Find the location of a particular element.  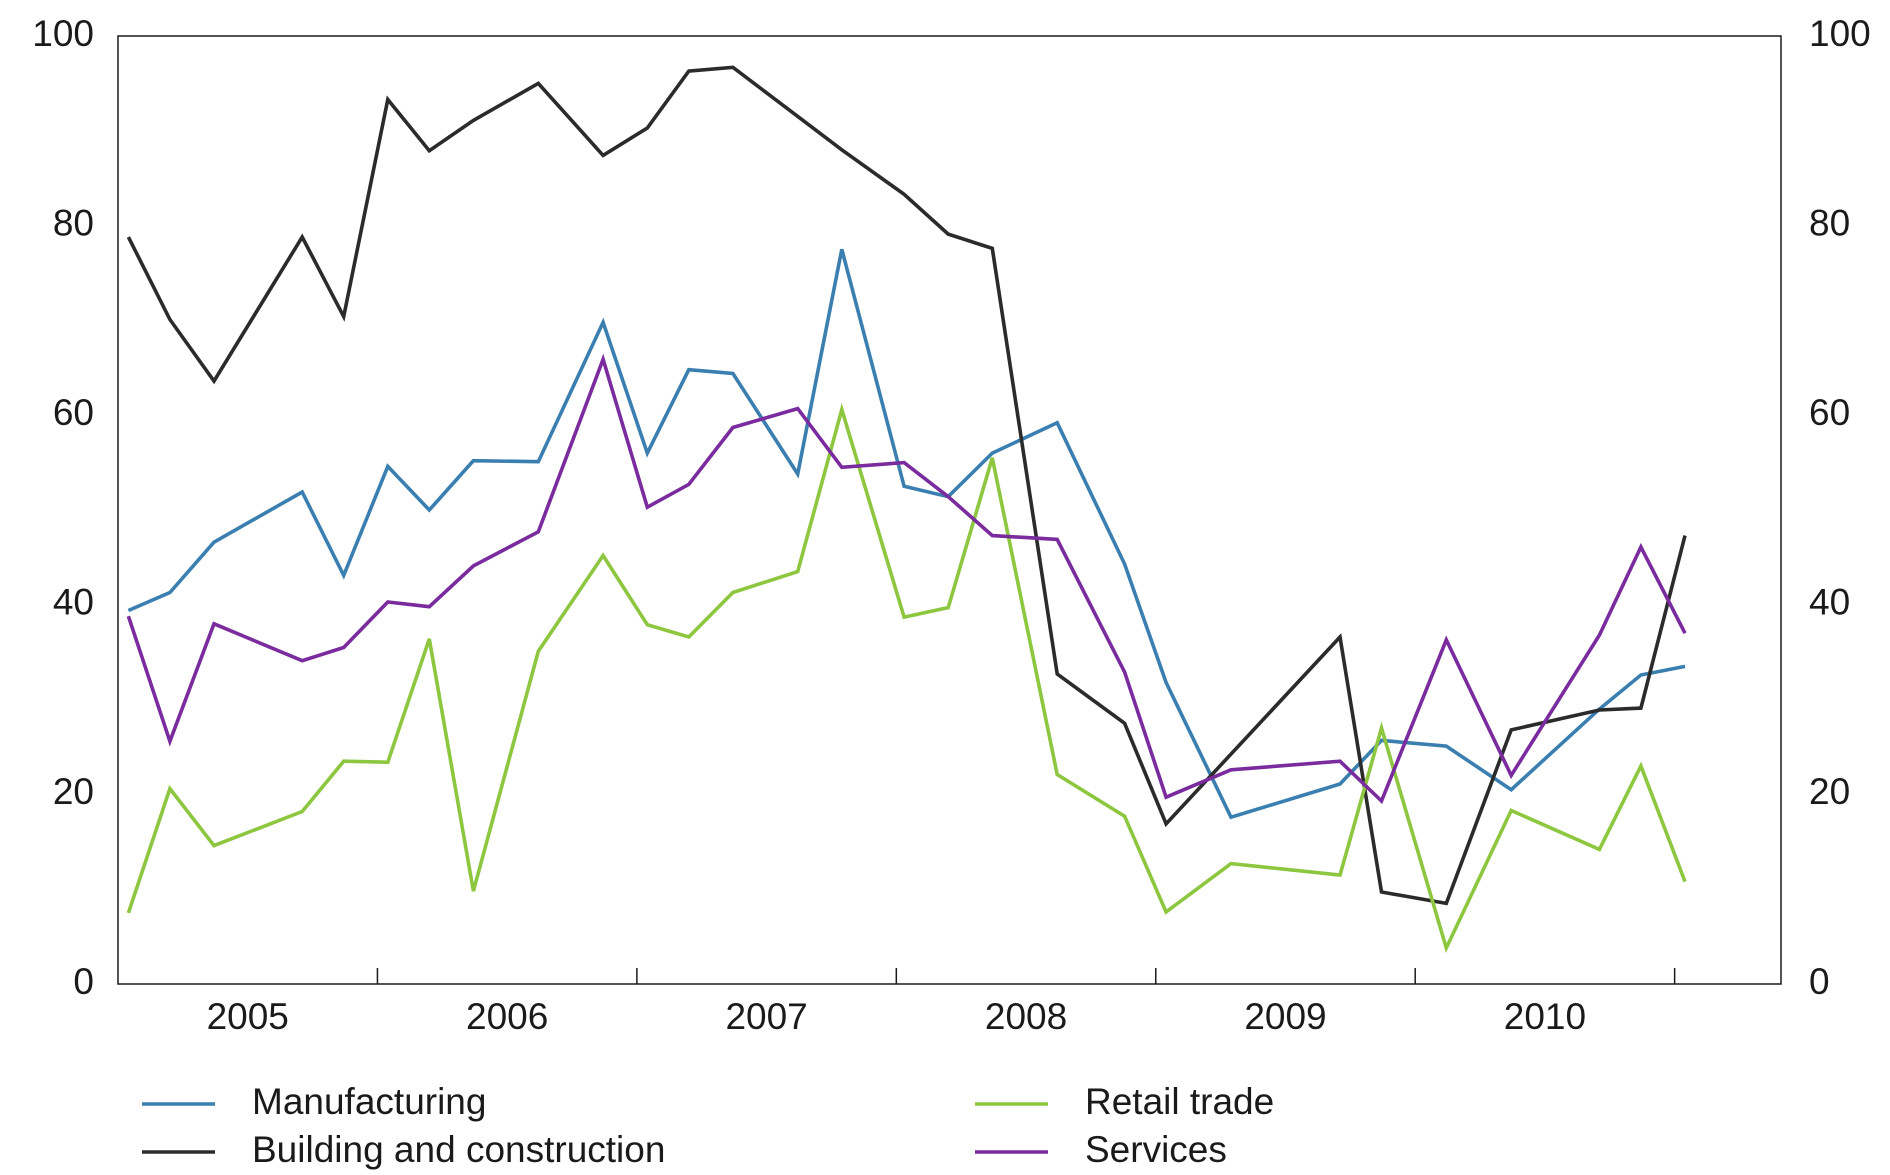

y2-tick-label: 20 is located at coordinates (1829, 791).